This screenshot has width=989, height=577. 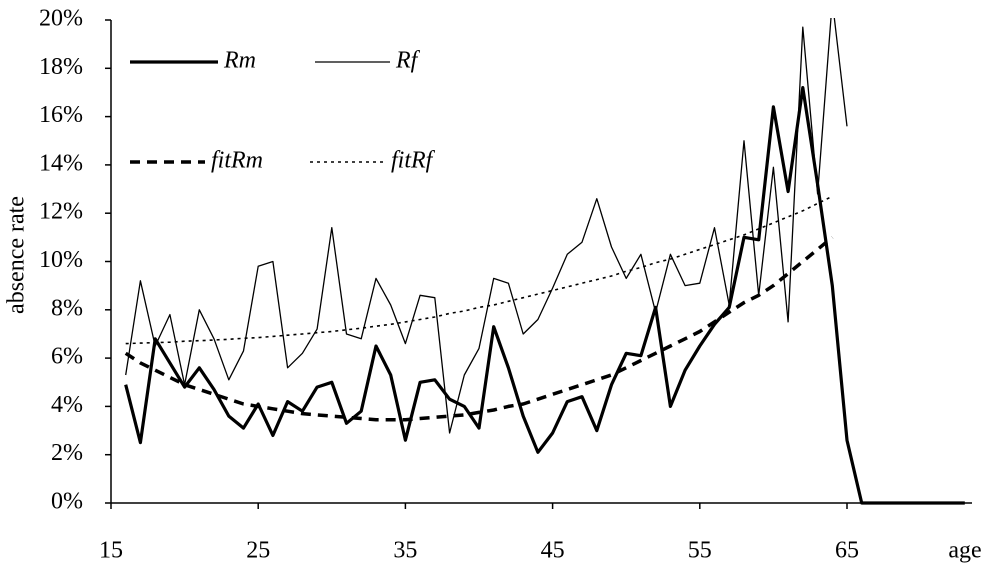 I want to click on legend-label: fitRf, so click(x=413, y=161).